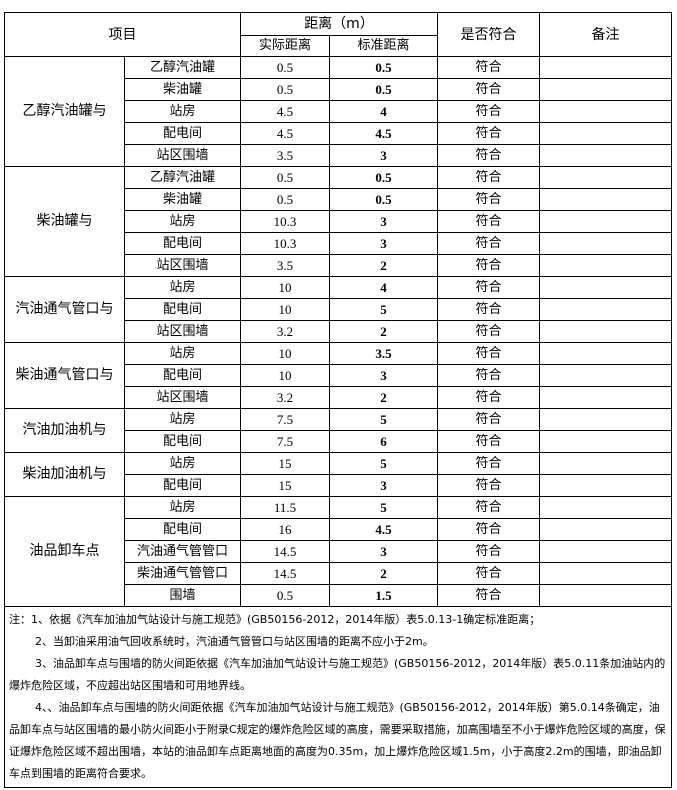 Image resolution: width=677 pixels, height=790 pixels. I want to click on standard-distance-cell: 0.5, so click(383, 89).